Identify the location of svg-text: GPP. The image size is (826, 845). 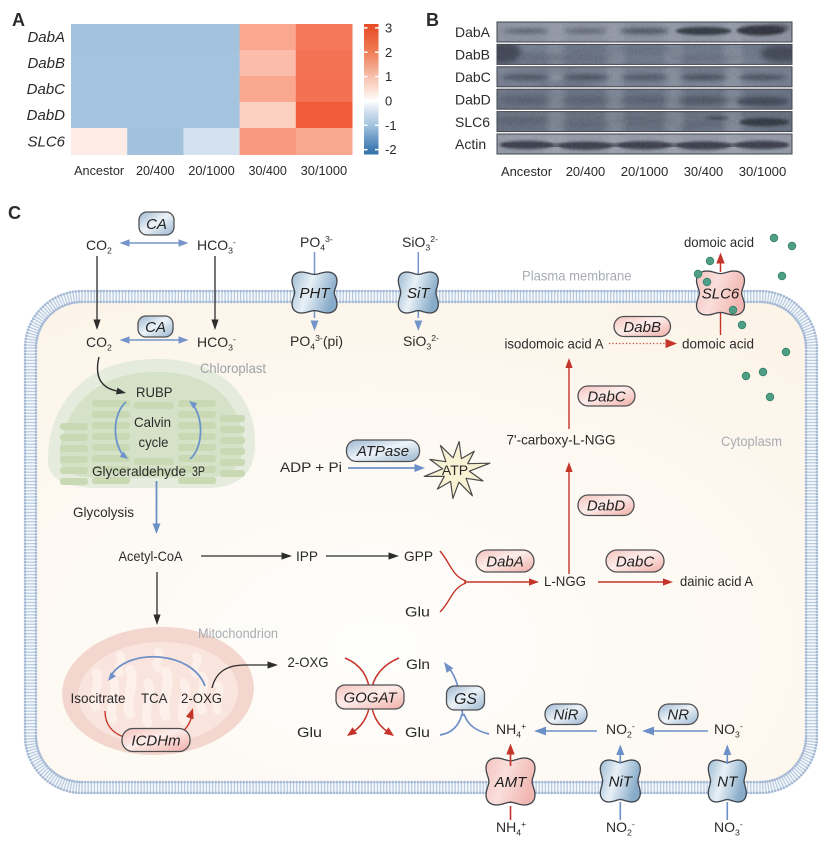
(418, 556).